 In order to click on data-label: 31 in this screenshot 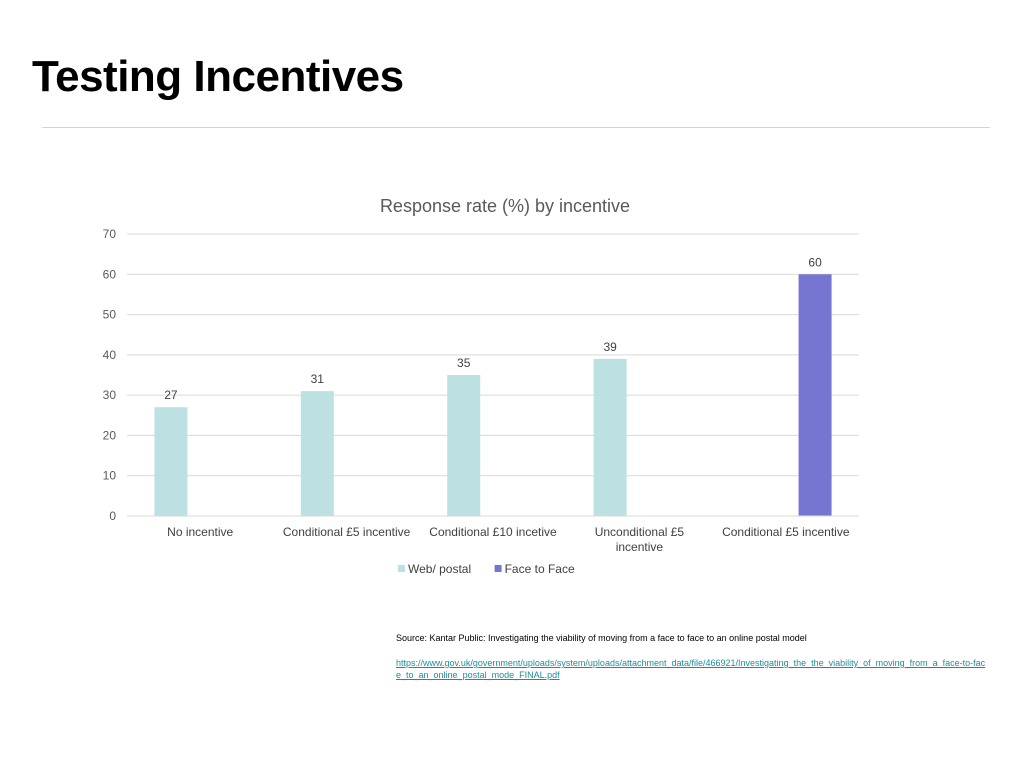, I will do `click(318, 379)`.